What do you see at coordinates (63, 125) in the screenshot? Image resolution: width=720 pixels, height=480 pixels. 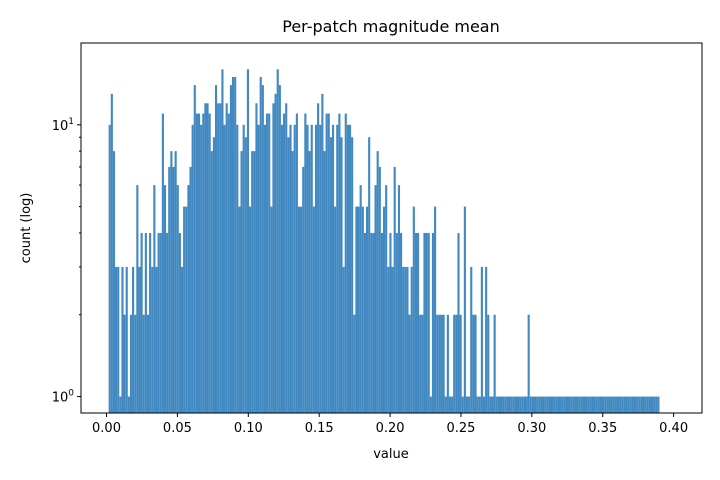 I see `y-tick-label: 101` at bounding box center [63, 125].